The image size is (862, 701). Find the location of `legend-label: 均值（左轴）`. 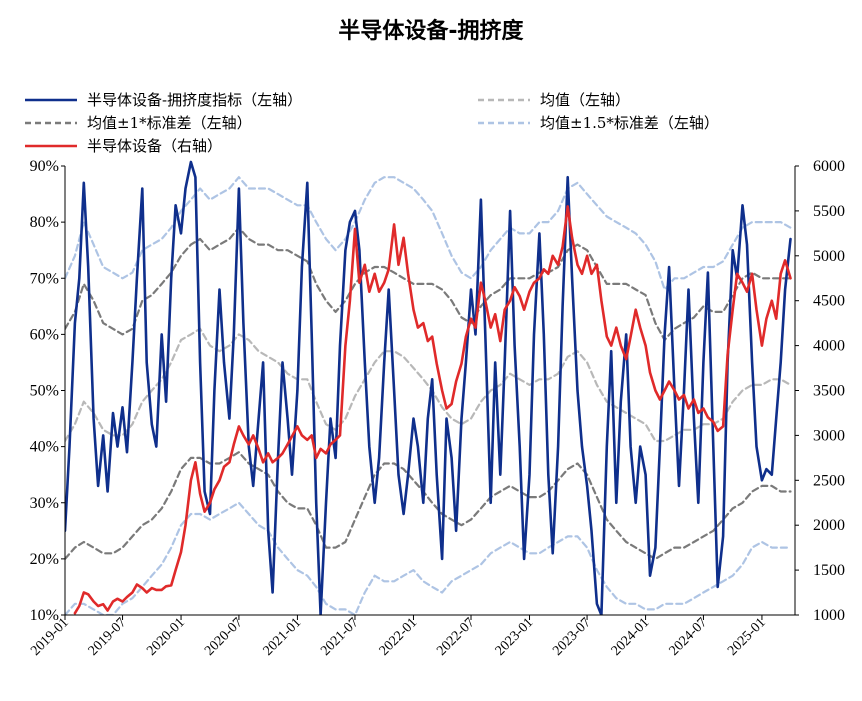

legend-label: 均值（左轴） is located at coordinates (585, 100).